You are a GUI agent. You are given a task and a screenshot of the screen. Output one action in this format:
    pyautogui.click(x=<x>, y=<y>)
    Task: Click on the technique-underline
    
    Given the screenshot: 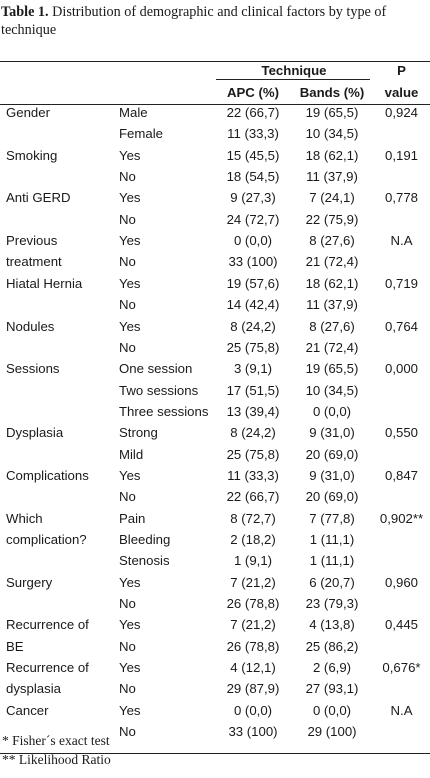 What is the action you would take?
    pyautogui.click(x=293, y=79)
    